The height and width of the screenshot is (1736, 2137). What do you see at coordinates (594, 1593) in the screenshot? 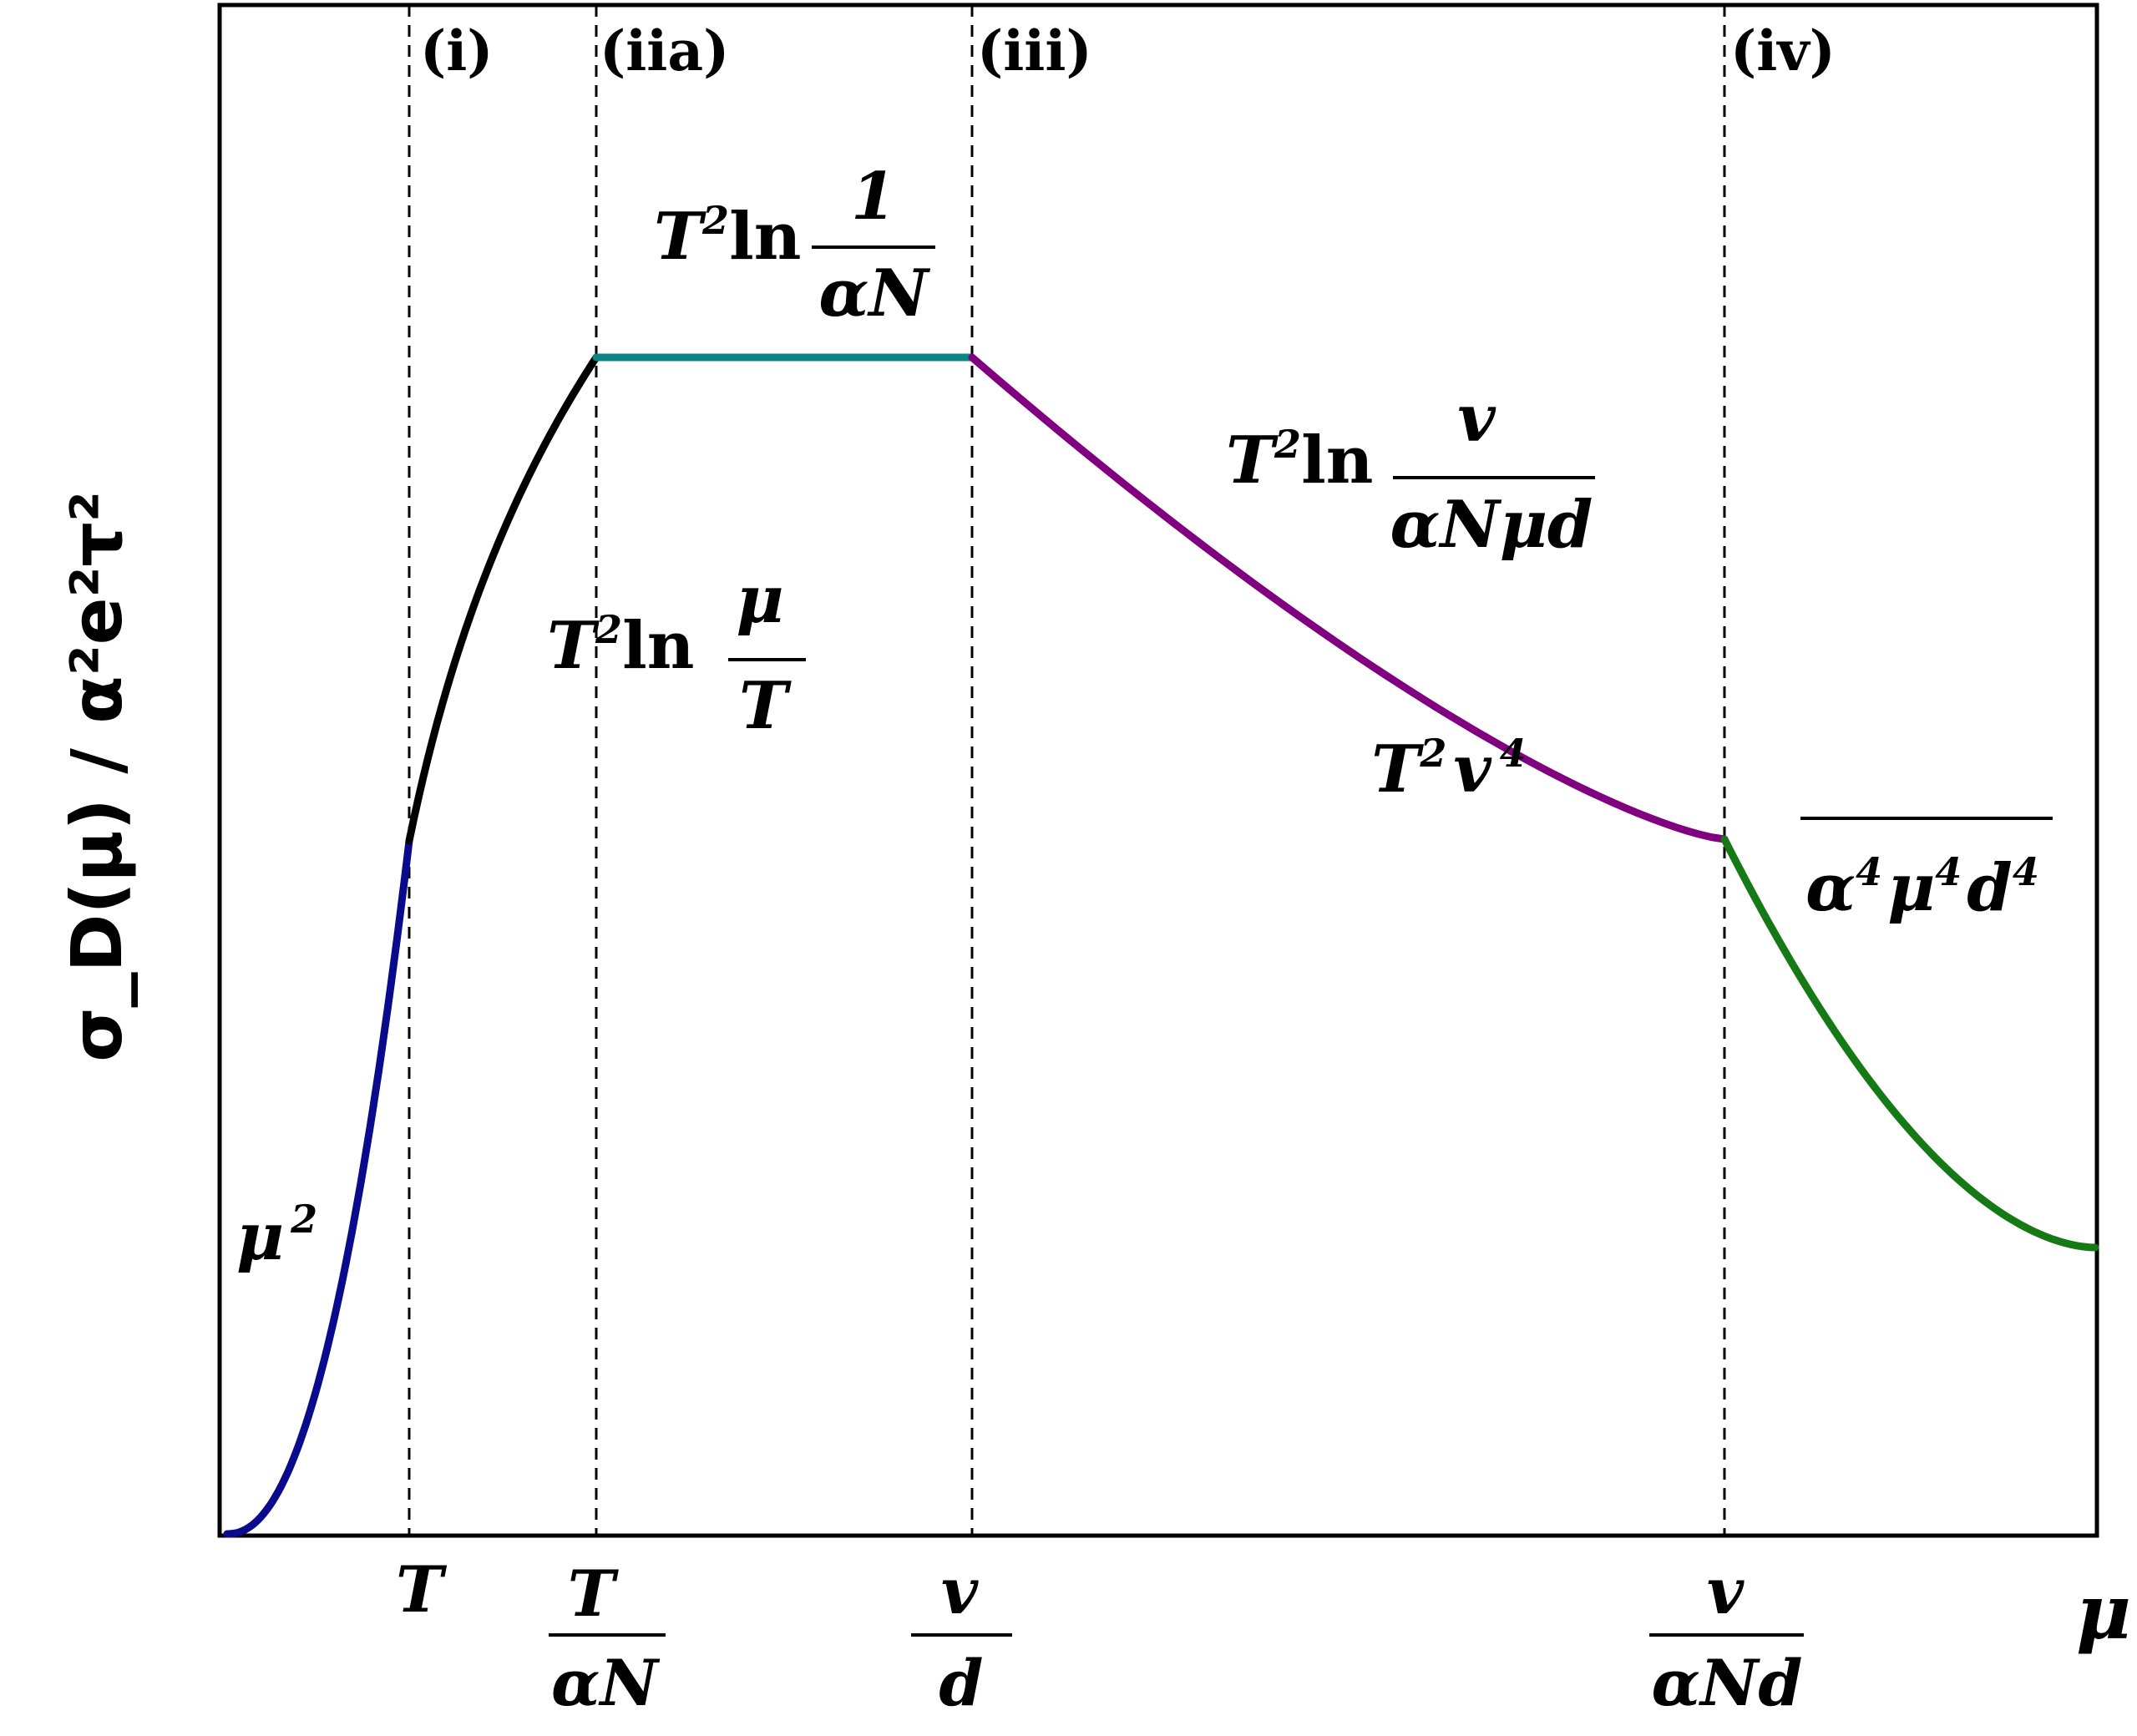
I see `x-tick-label-T-over-alphaN-num: T` at bounding box center [594, 1593].